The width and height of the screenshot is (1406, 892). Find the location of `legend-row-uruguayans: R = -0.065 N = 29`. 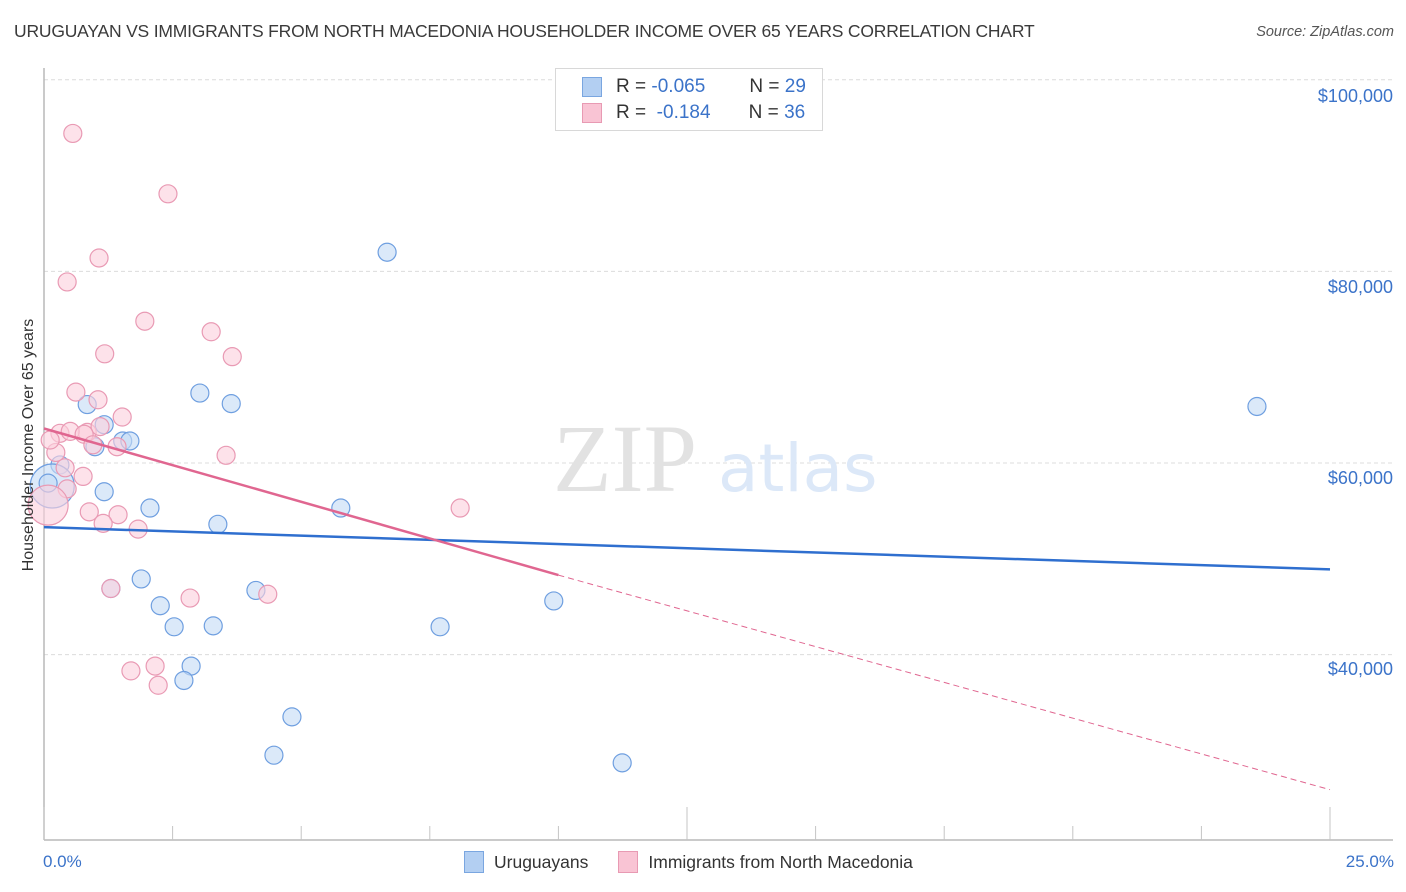

legend-row-uruguayans: R = -0.065 N = 29 is located at coordinates (694, 87).